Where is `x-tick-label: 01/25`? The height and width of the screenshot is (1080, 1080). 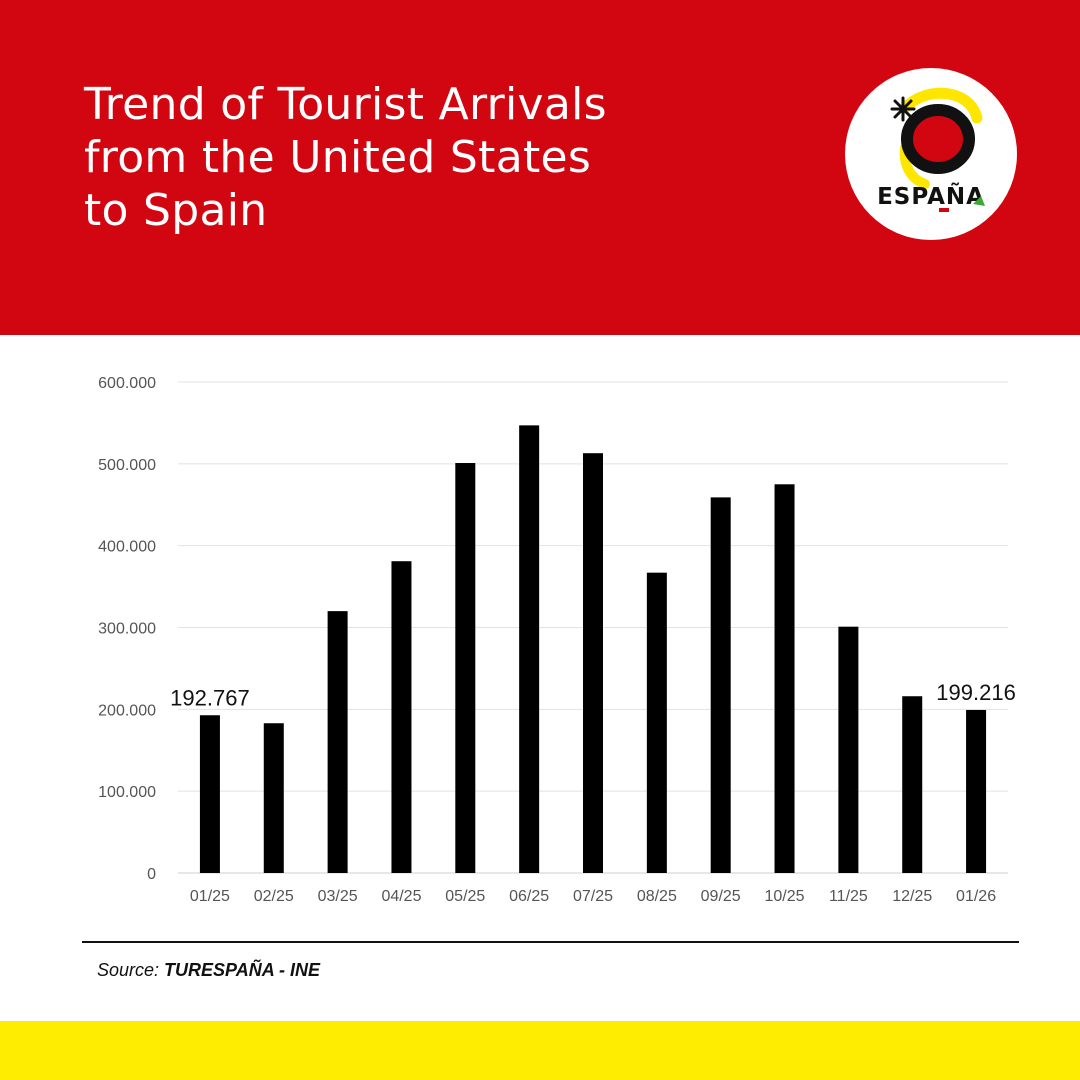
x-tick-label: 01/25 is located at coordinates (210, 896).